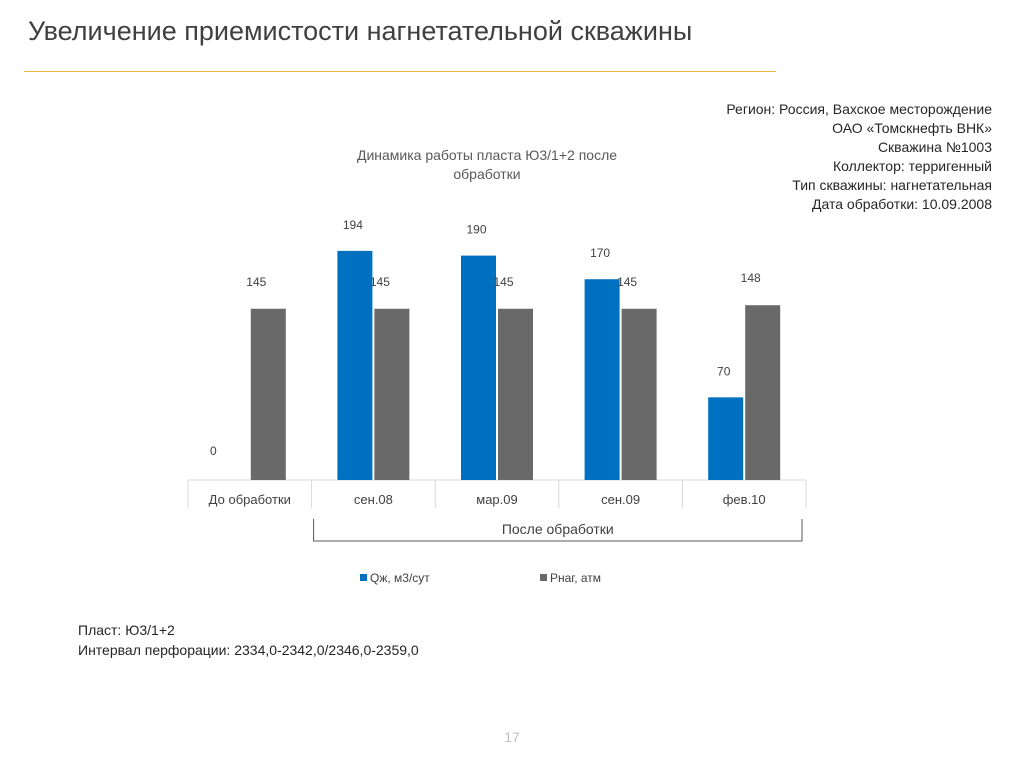 The width and height of the screenshot is (1024, 768). What do you see at coordinates (902, 204) in the screenshot?
I see `info-treatment-date: Дата обработки: 10.09.2008` at bounding box center [902, 204].